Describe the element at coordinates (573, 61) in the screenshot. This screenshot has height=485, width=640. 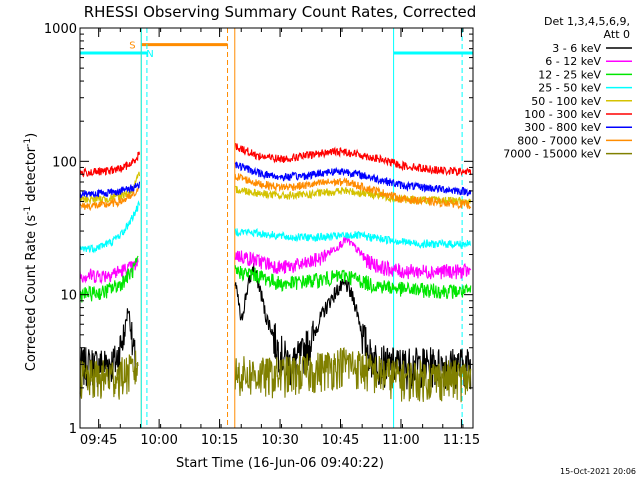
I see `legend-label: 6 - 12 keV` at that location.